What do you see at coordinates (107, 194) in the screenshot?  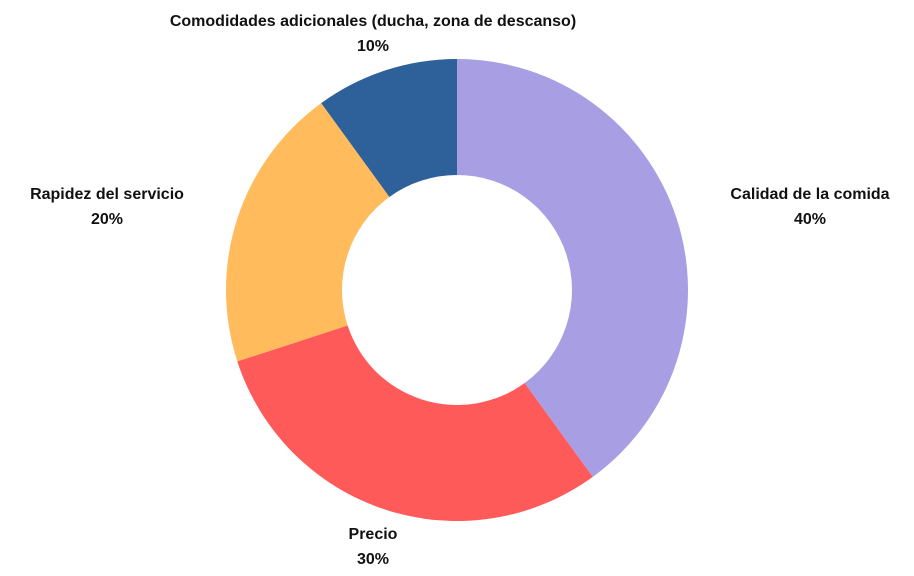 I see `slice-label: Rapidez del servicio` at bounding box center [107, 194].